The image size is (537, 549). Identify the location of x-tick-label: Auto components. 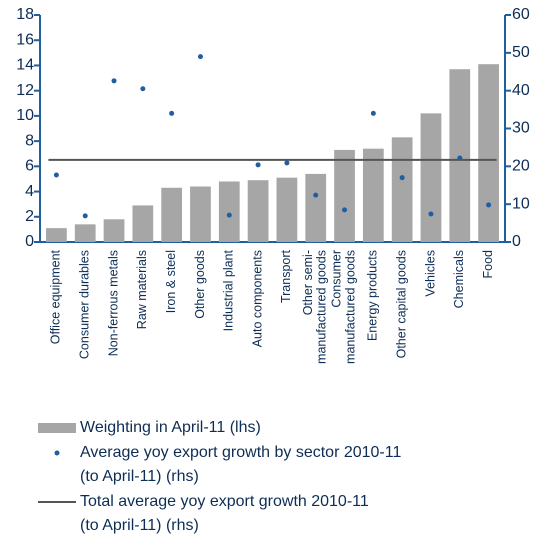
(257, 298).